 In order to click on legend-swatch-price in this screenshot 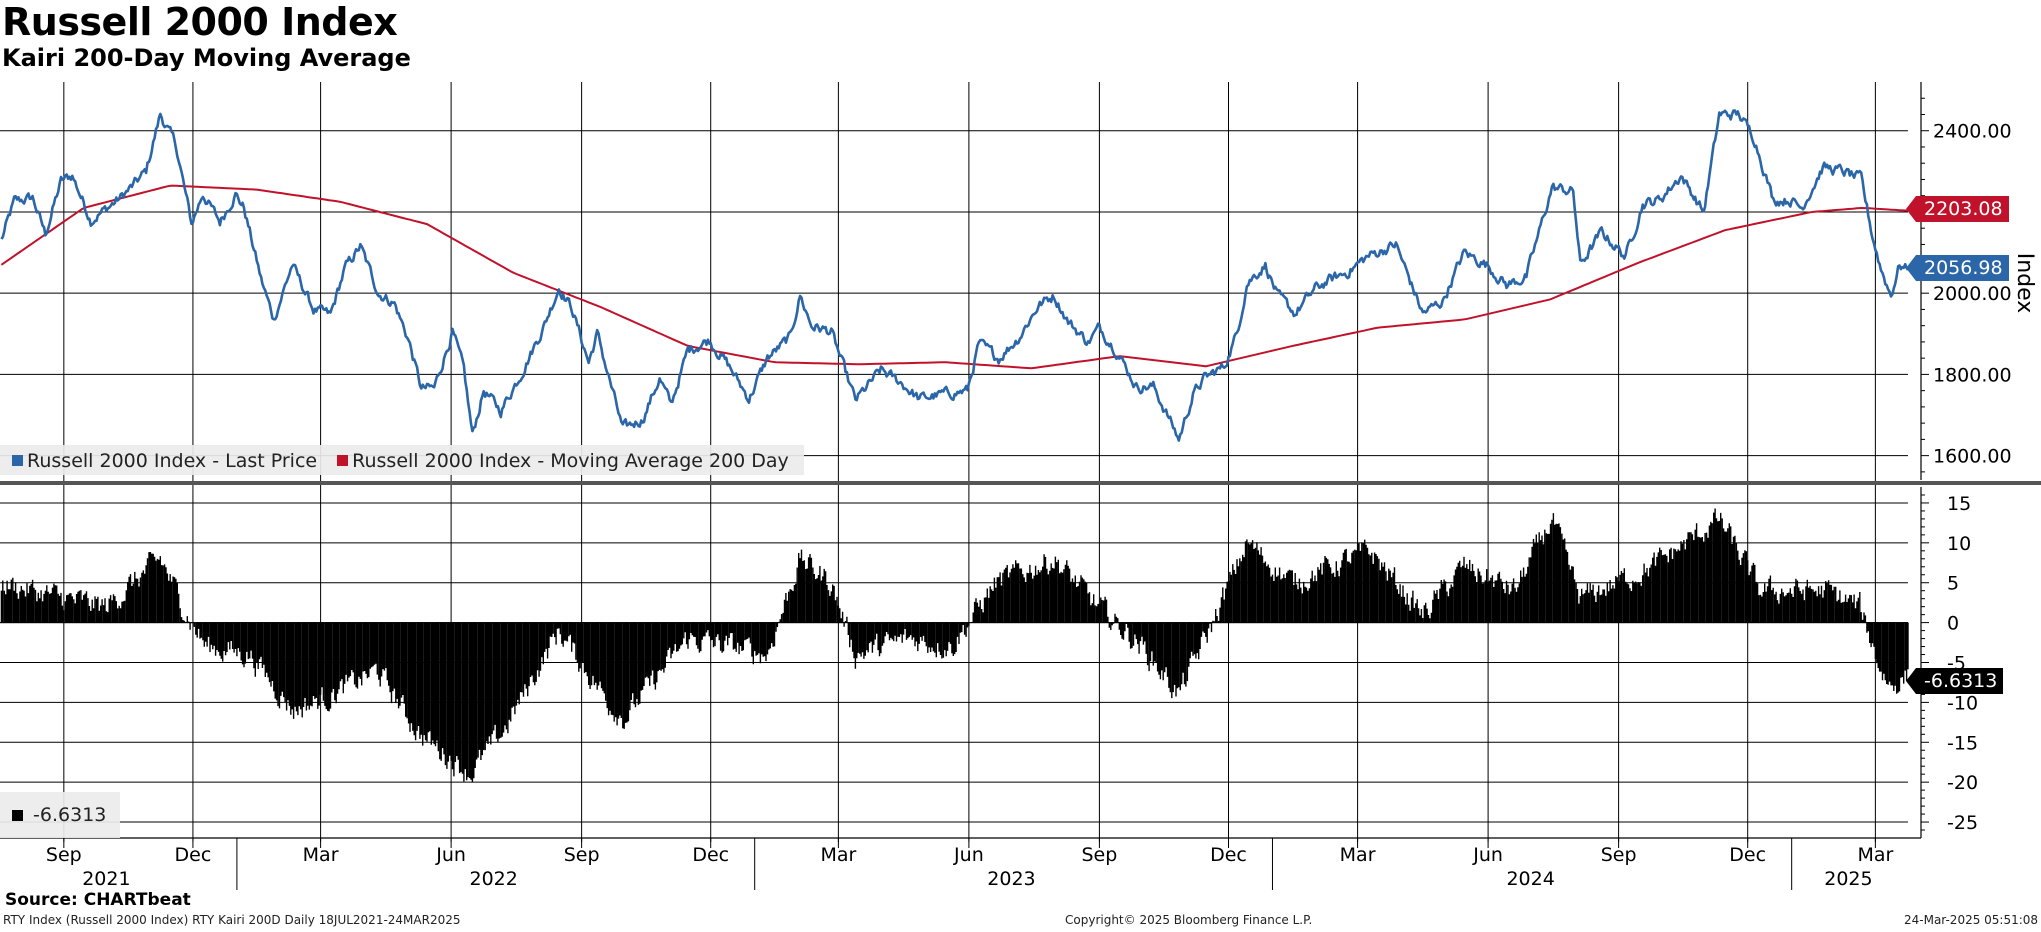, I will do `click(17, 460)`.